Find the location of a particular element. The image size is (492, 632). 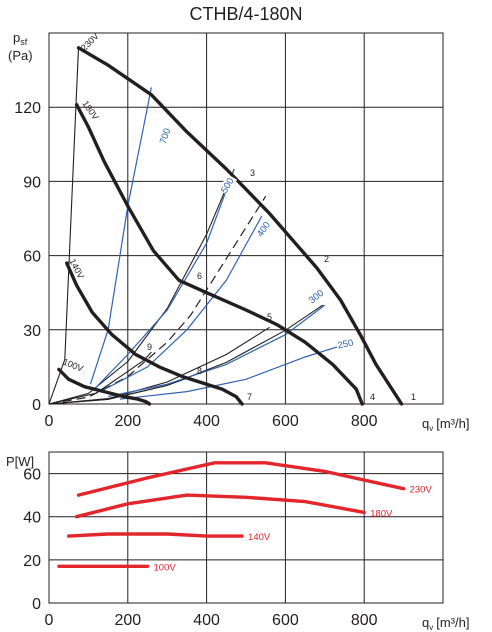

pressure-xlabel-sub: v is located at coordinates (431, 428).